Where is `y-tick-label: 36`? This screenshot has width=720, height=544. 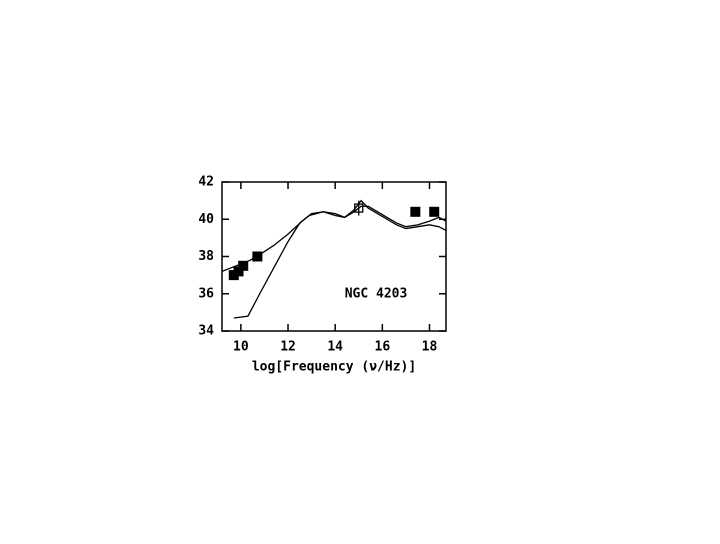 y-tick-label: 36 is located at coordinates (206, 293).